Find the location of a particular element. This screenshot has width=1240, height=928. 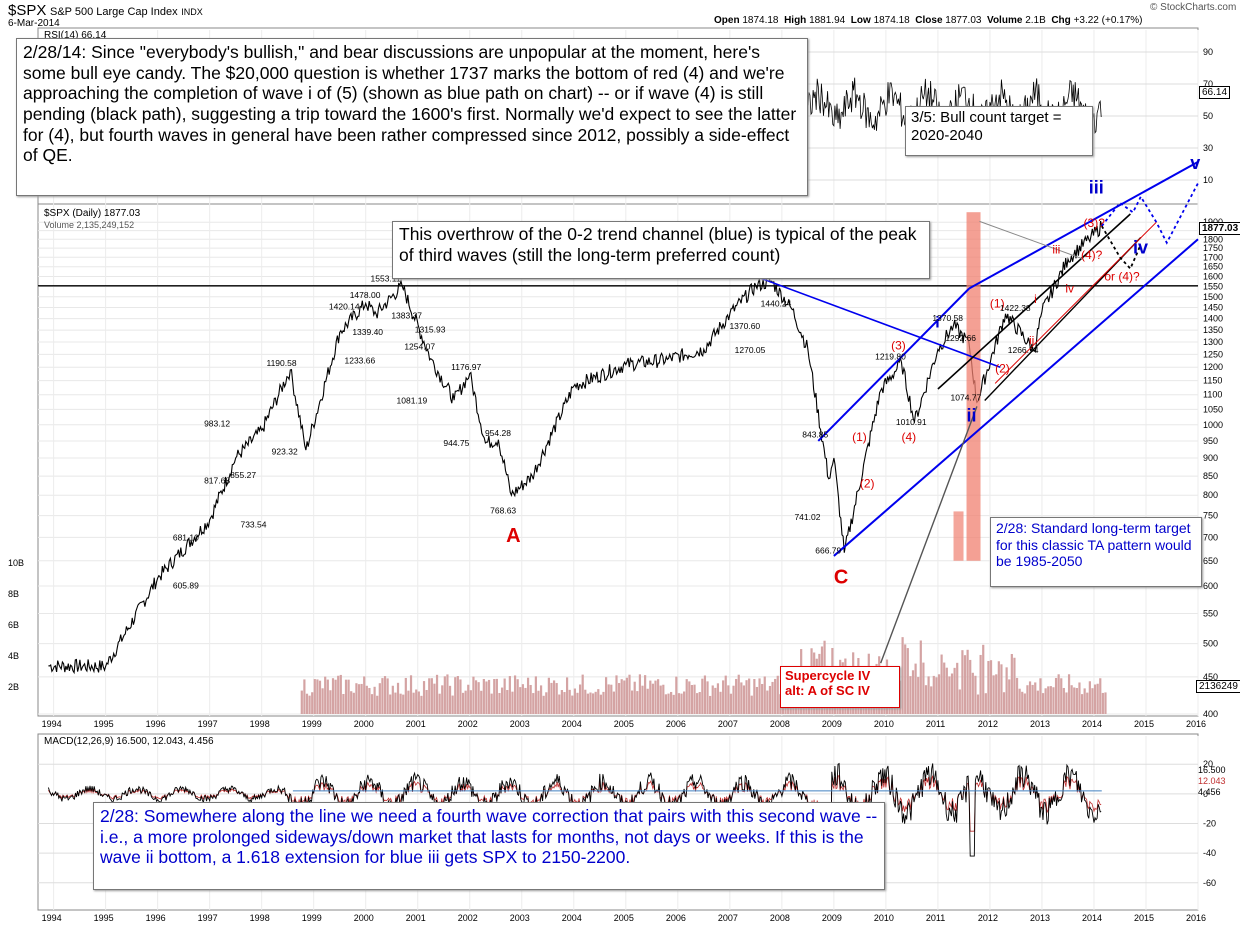

price-point-label: 1339.40 is located at coordinates (367, 332).